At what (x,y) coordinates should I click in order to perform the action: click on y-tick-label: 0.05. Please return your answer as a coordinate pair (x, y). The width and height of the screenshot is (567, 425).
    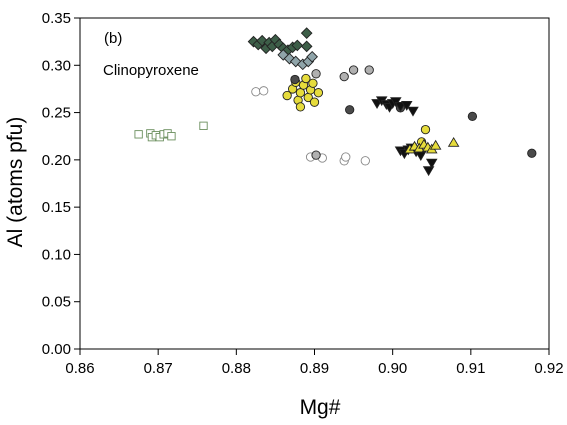
    Looking at the image, I should click on (56, 302).